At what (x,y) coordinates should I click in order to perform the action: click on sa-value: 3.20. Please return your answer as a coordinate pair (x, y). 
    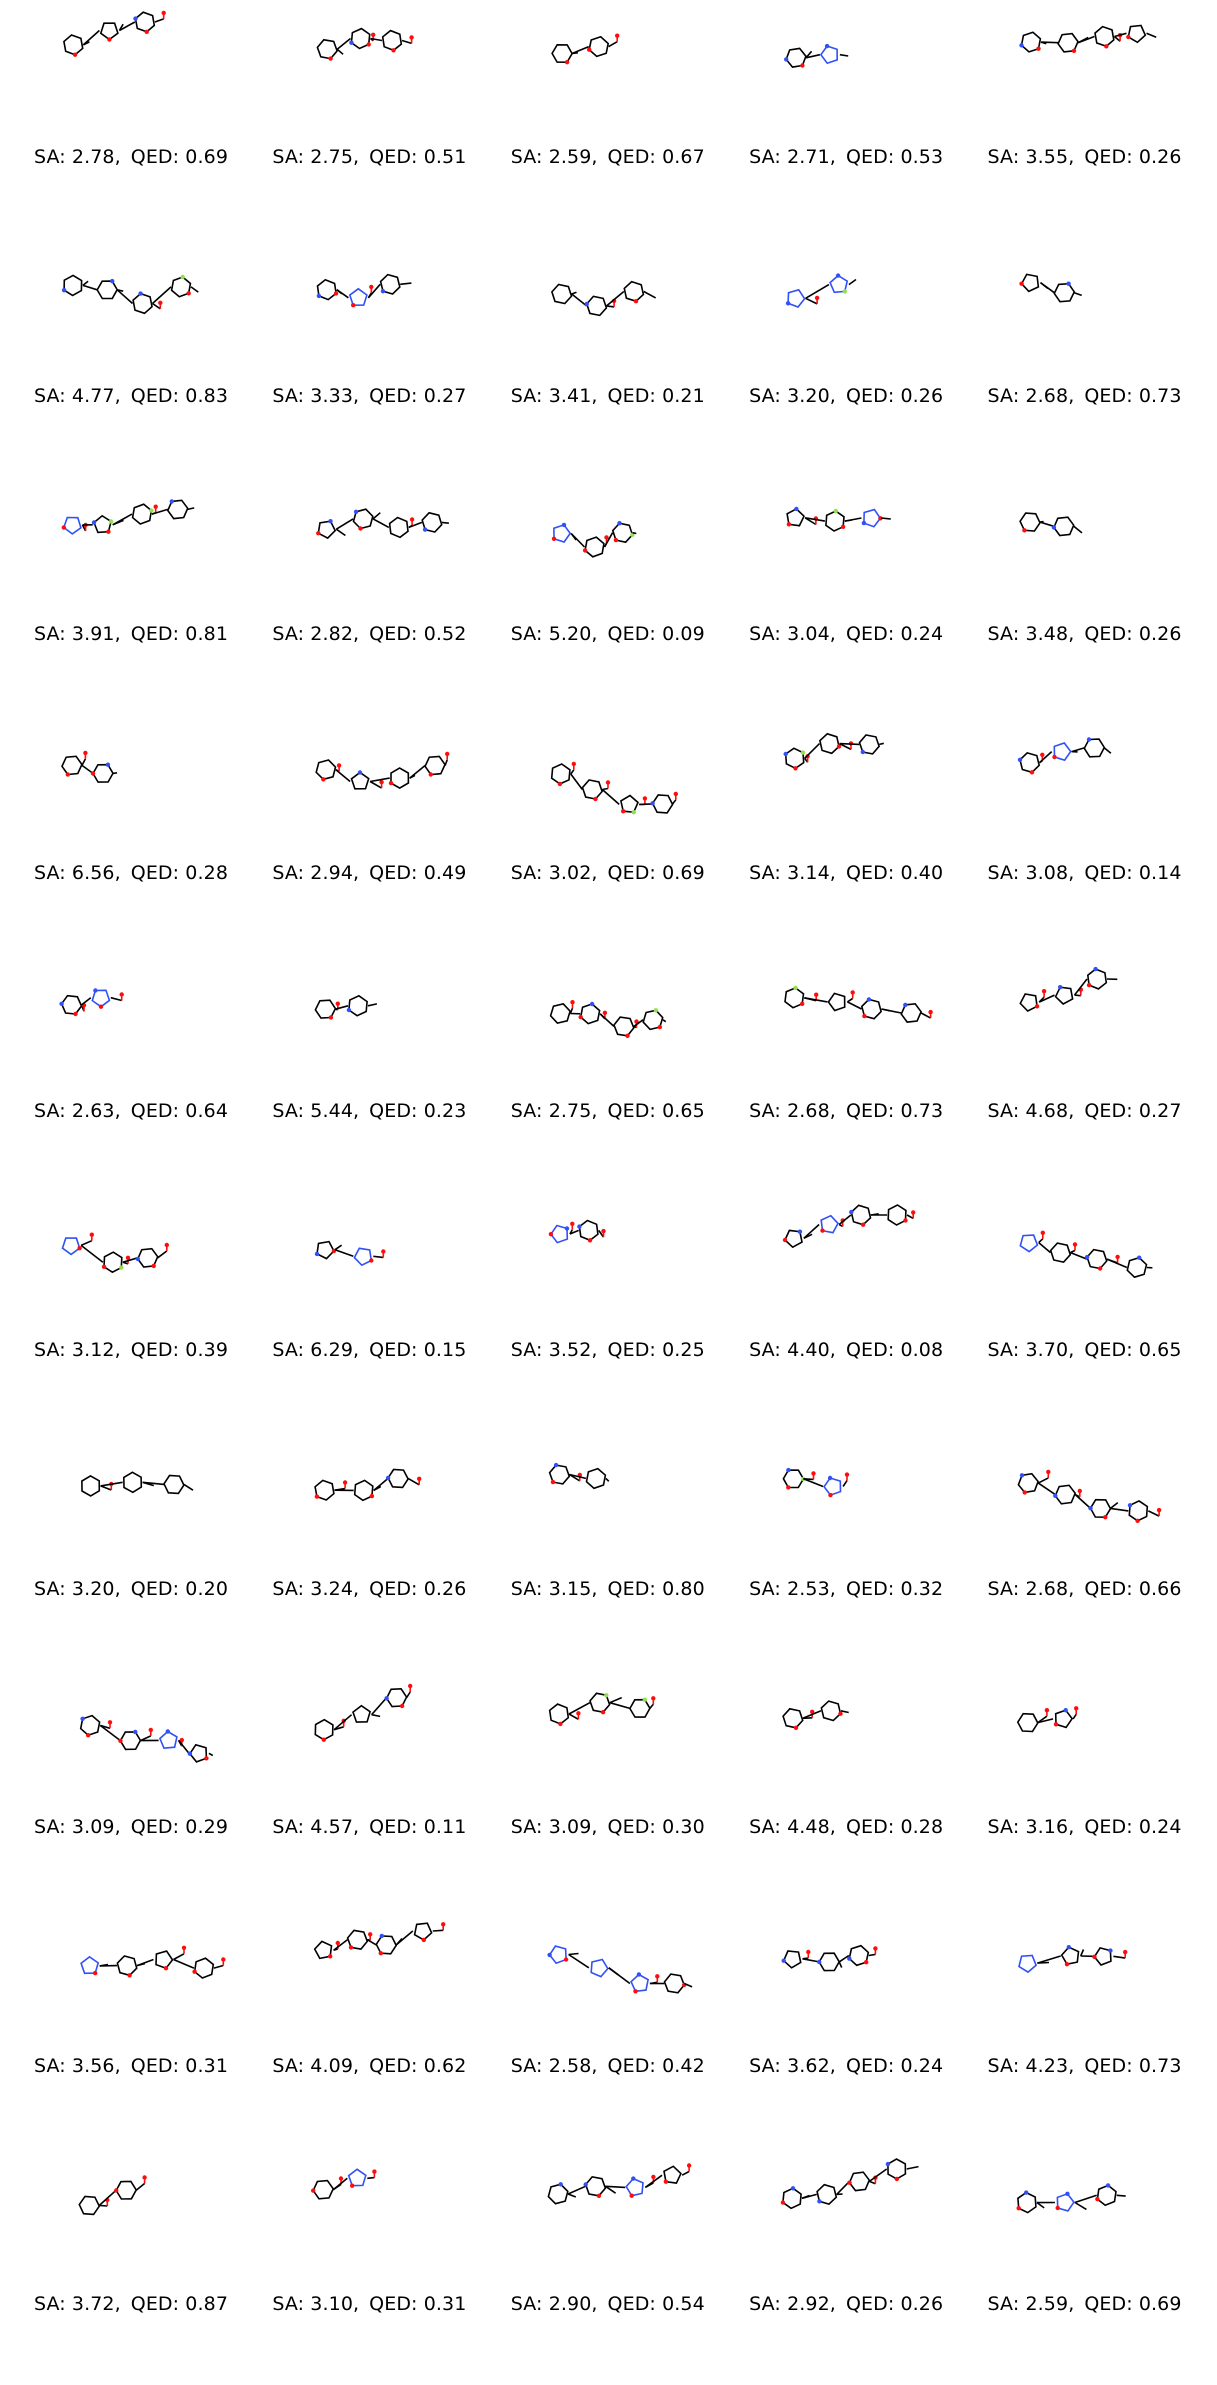
    Looking at the image, I should click on (808, 396).